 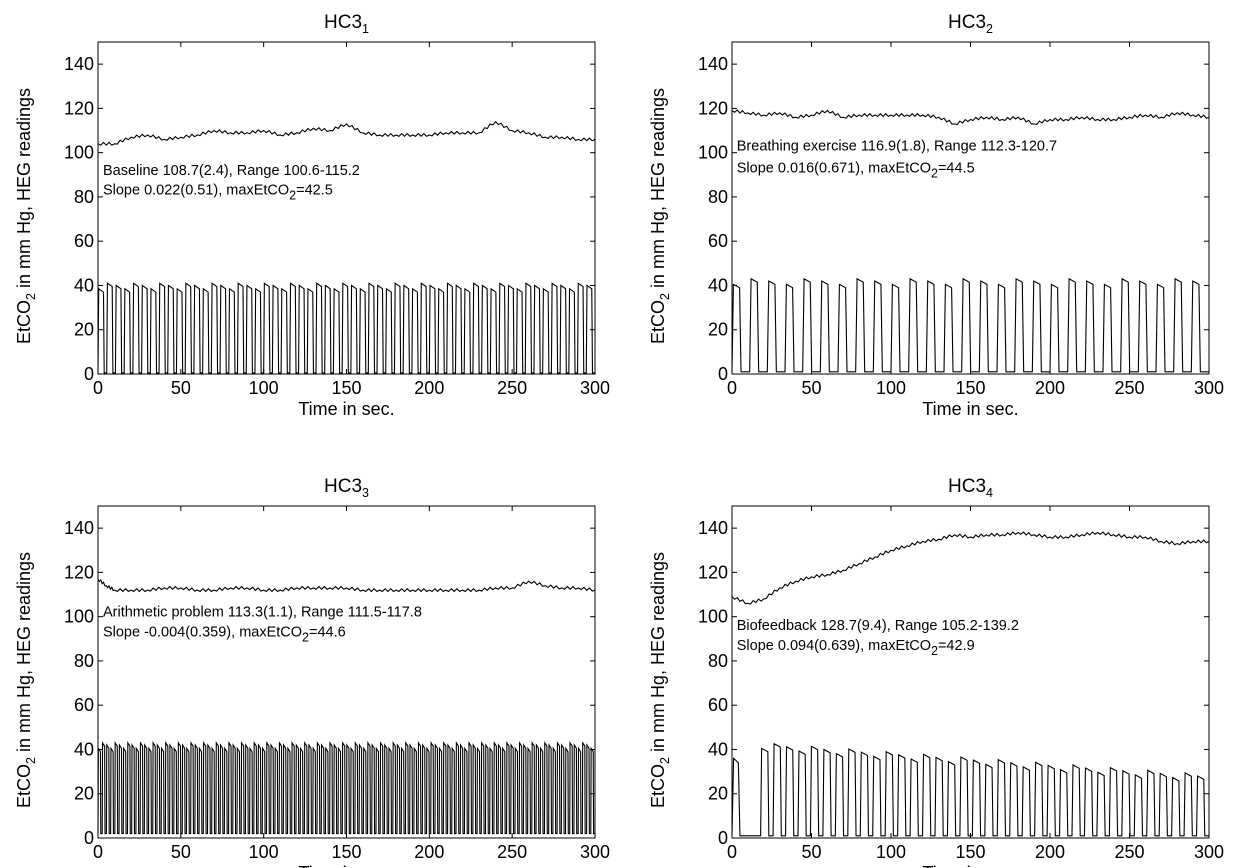 What do you see at coordinates (970, 488) in the screenshot?
I see `chart-title: HC34` at bounding box center [970, 488].